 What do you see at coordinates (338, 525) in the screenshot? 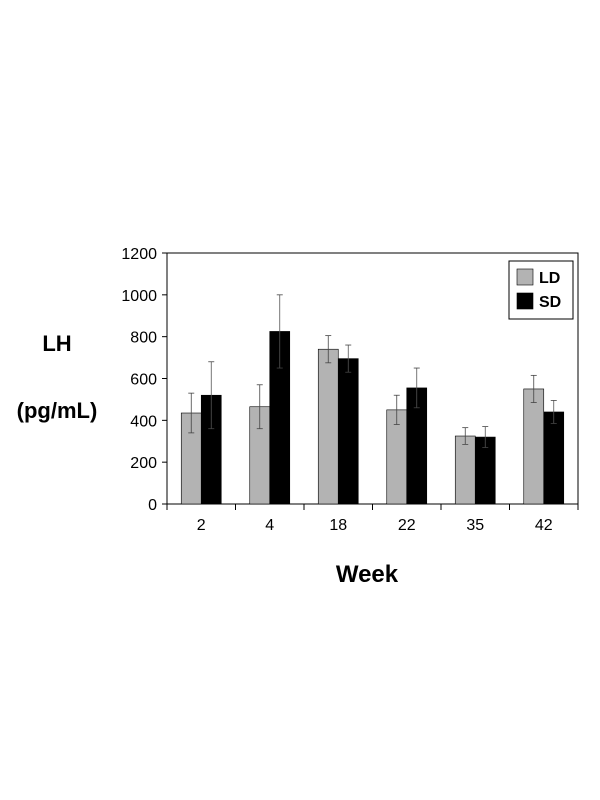
I see `x-tick-label: 18` at bounding box center [338, 525].